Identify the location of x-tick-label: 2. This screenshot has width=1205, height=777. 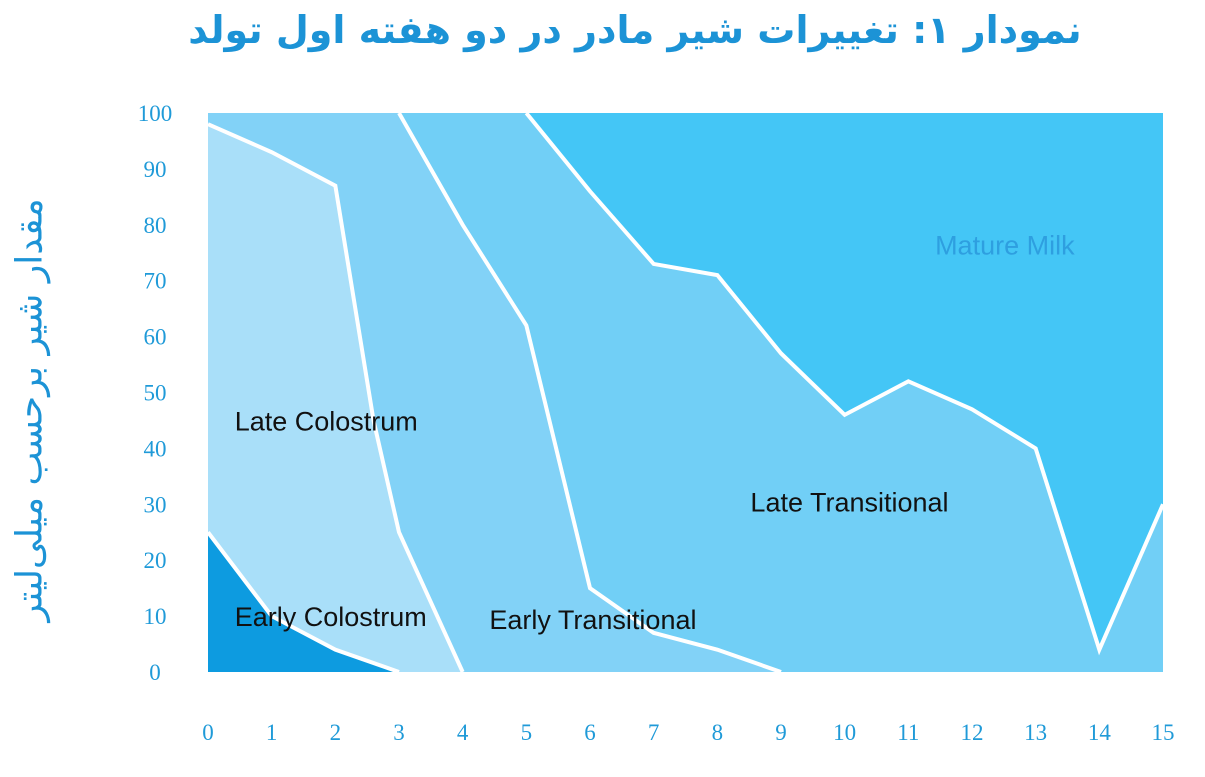
(336, 732).